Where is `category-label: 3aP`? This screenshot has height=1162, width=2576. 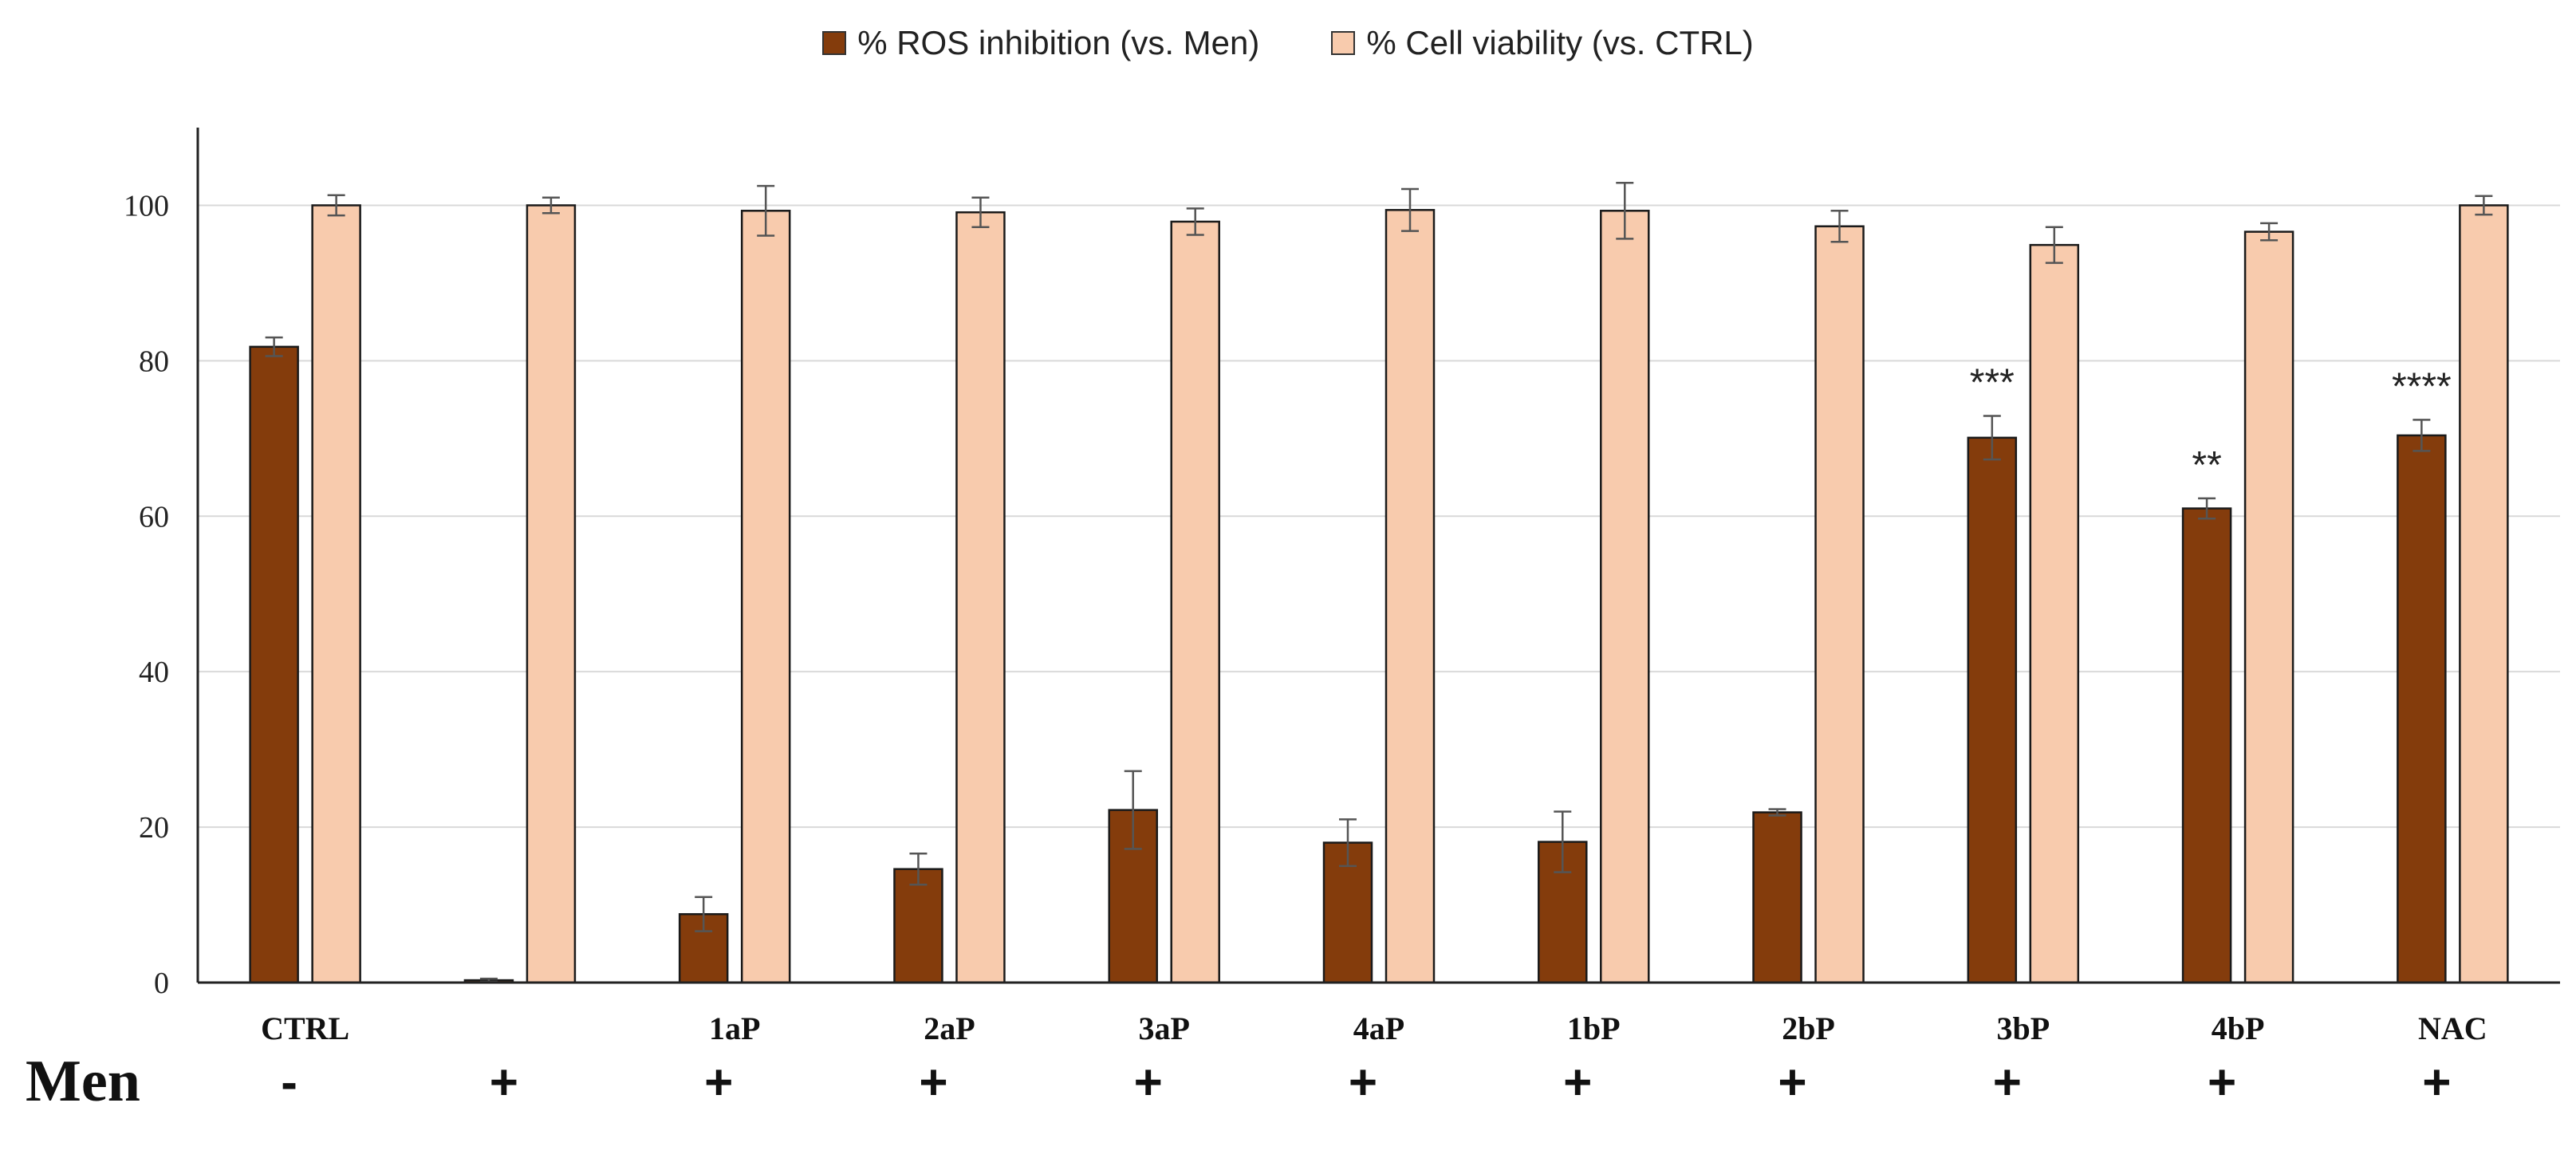 category-label: 3aP is located at coordinates (1164, 1028).